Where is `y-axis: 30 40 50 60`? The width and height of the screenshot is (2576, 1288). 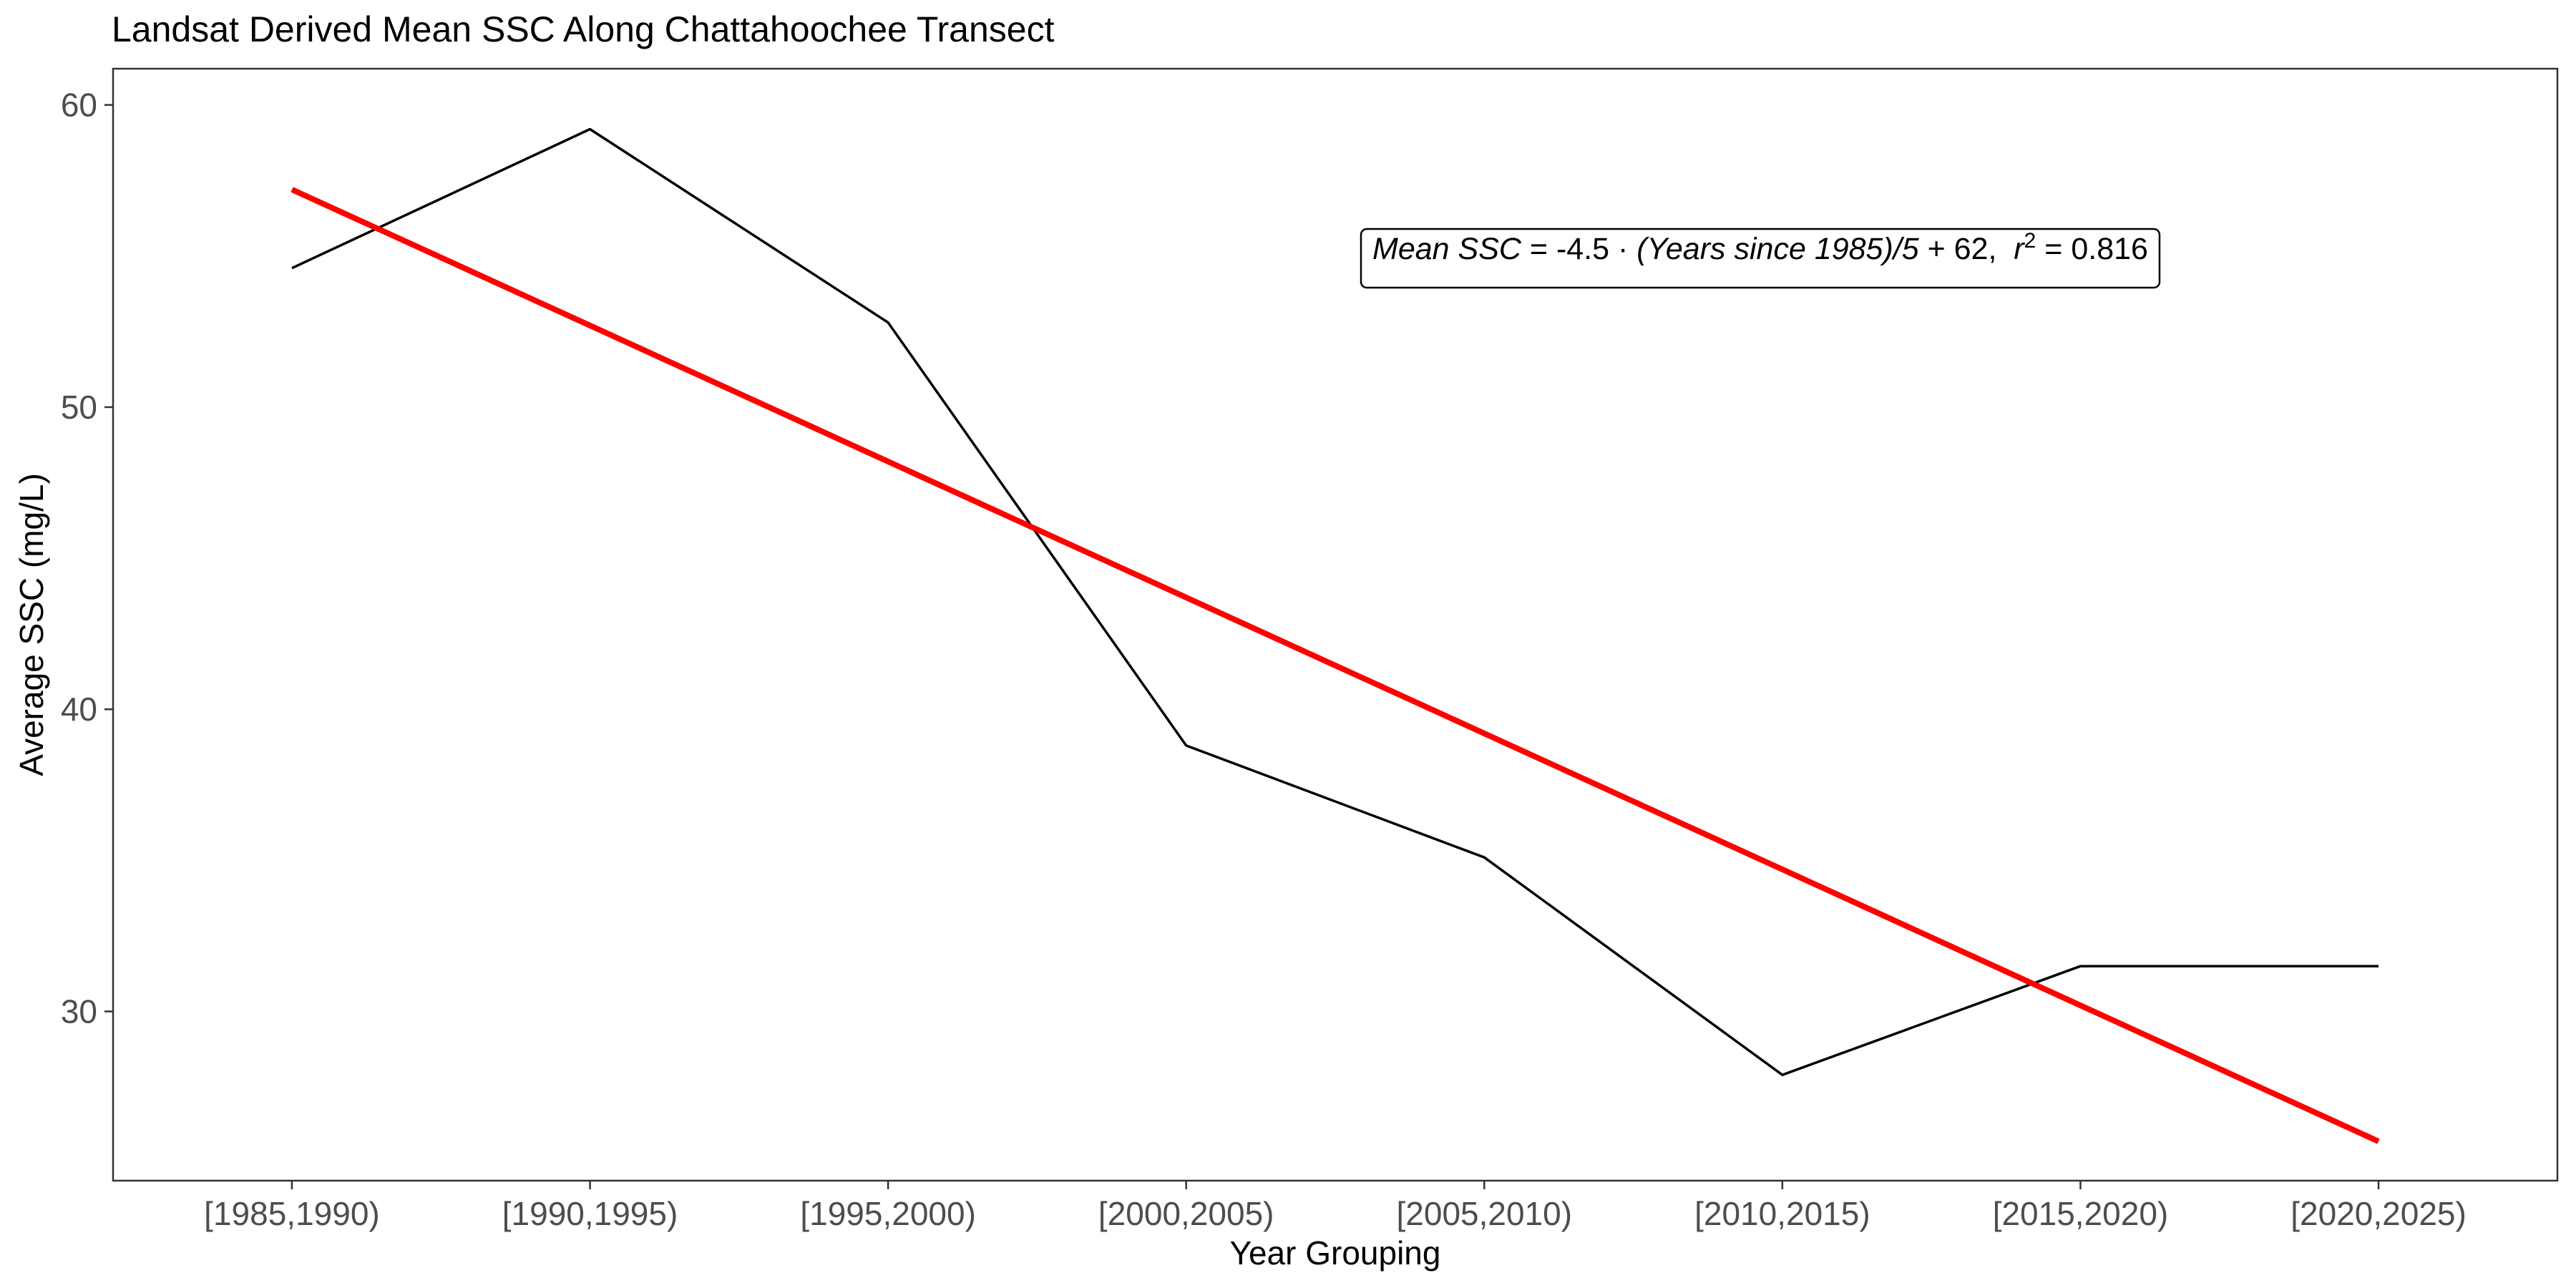 y-axis: 30 40 50 60 is located at coordinates (87, 558).